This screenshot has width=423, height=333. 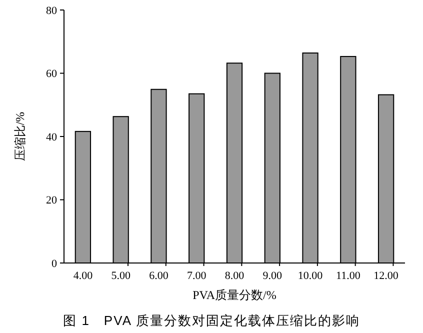 I want to click on x-tick-label: 9.00, so click(x=272, y=276).